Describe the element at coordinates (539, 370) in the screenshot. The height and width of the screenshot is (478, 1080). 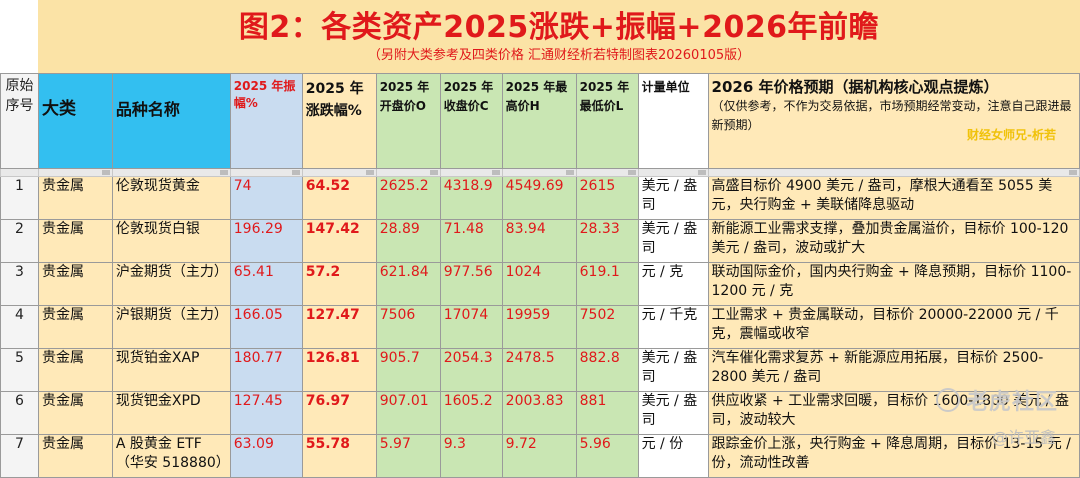
I see `cell-high: 2478.5` at that location.